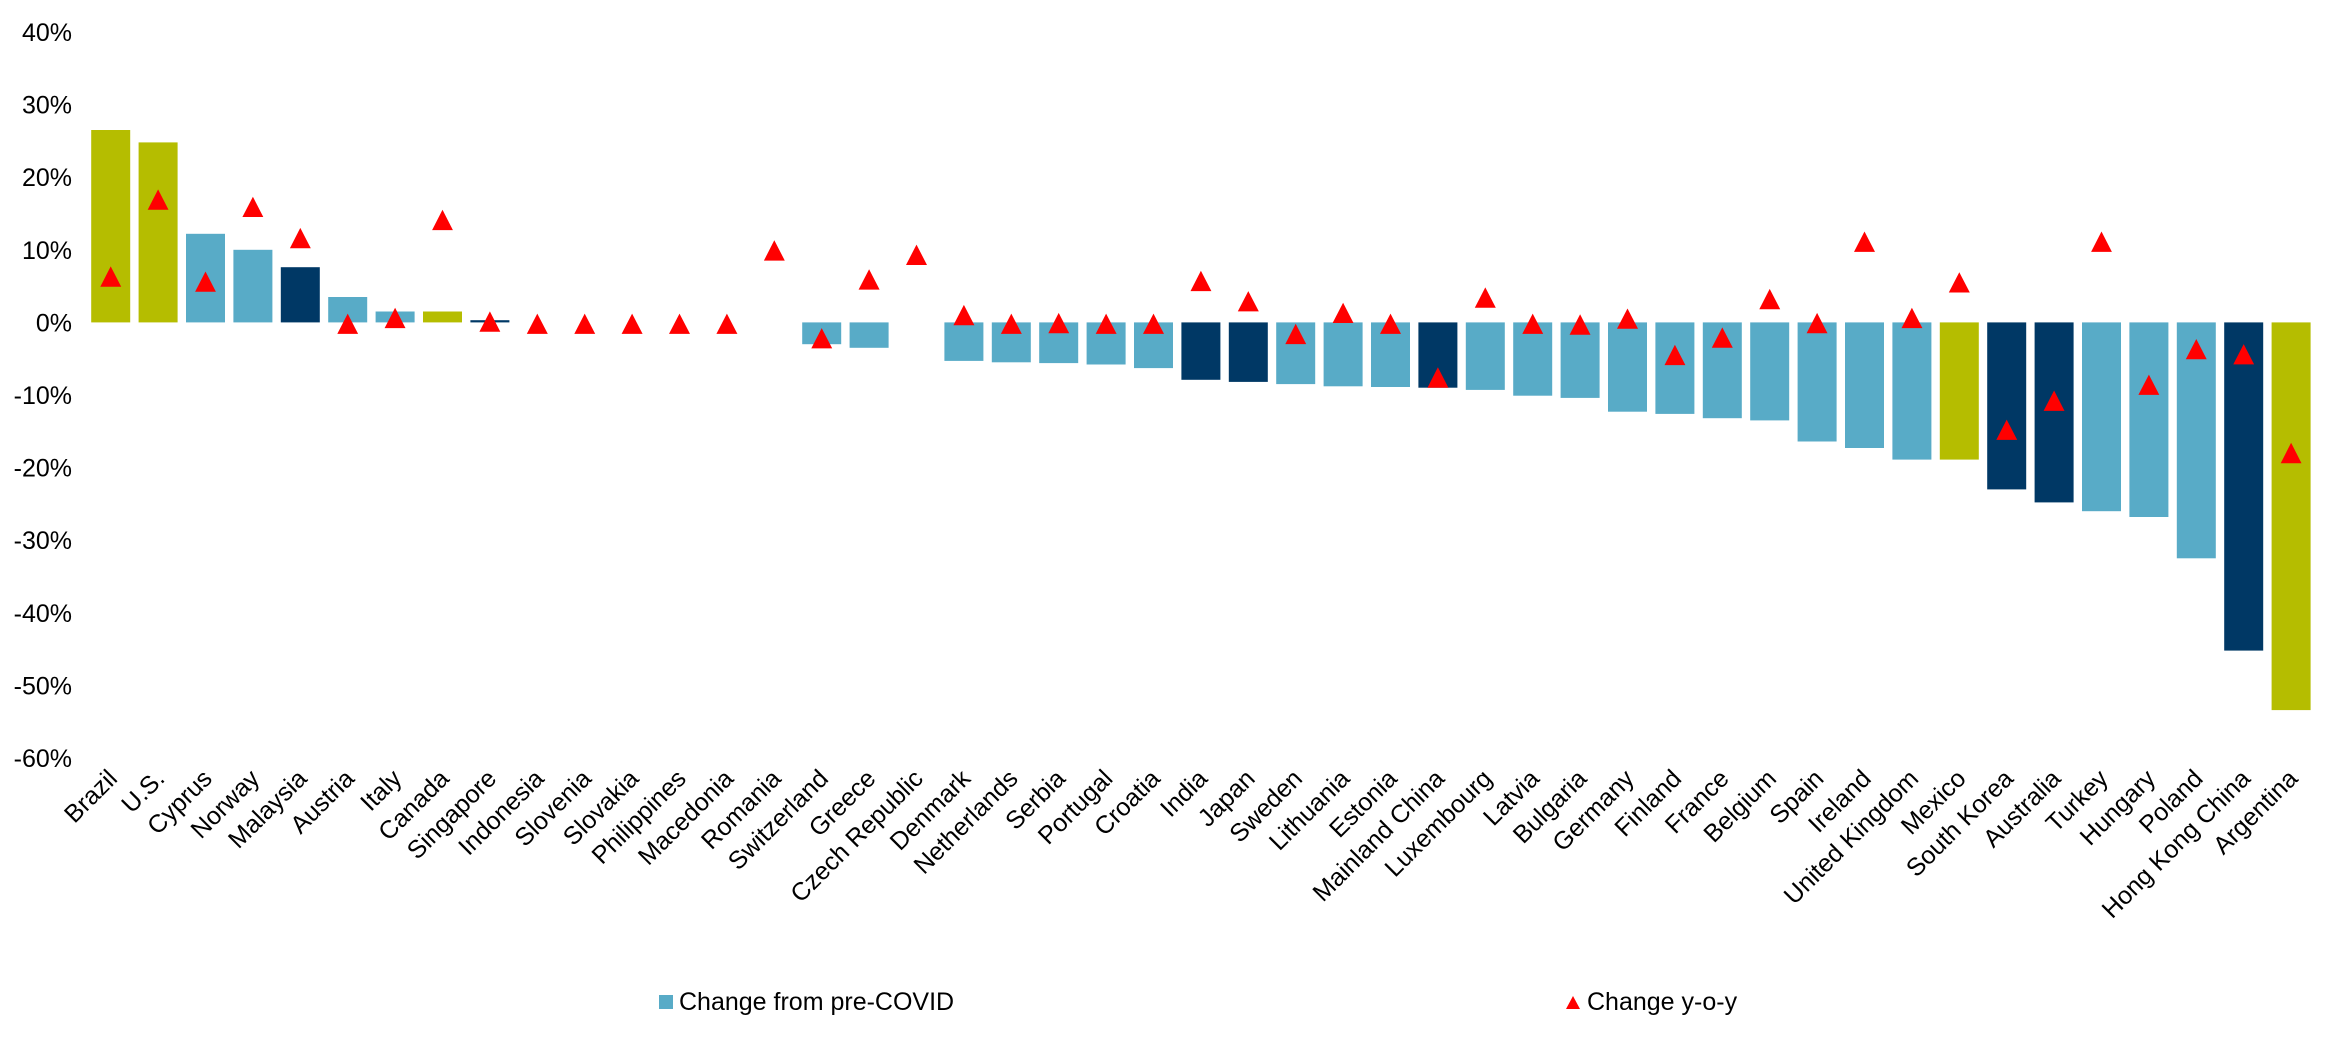 This screenshot has height=1040, width=2352. I want to click on marker-indonesia, so click(537, 323).